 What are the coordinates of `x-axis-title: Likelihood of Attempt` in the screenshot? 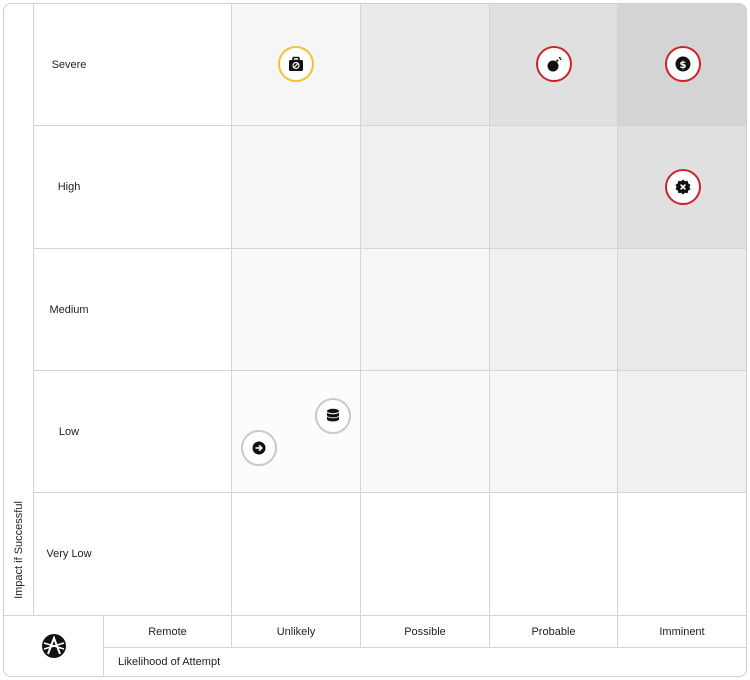 It's located at (169, 662).